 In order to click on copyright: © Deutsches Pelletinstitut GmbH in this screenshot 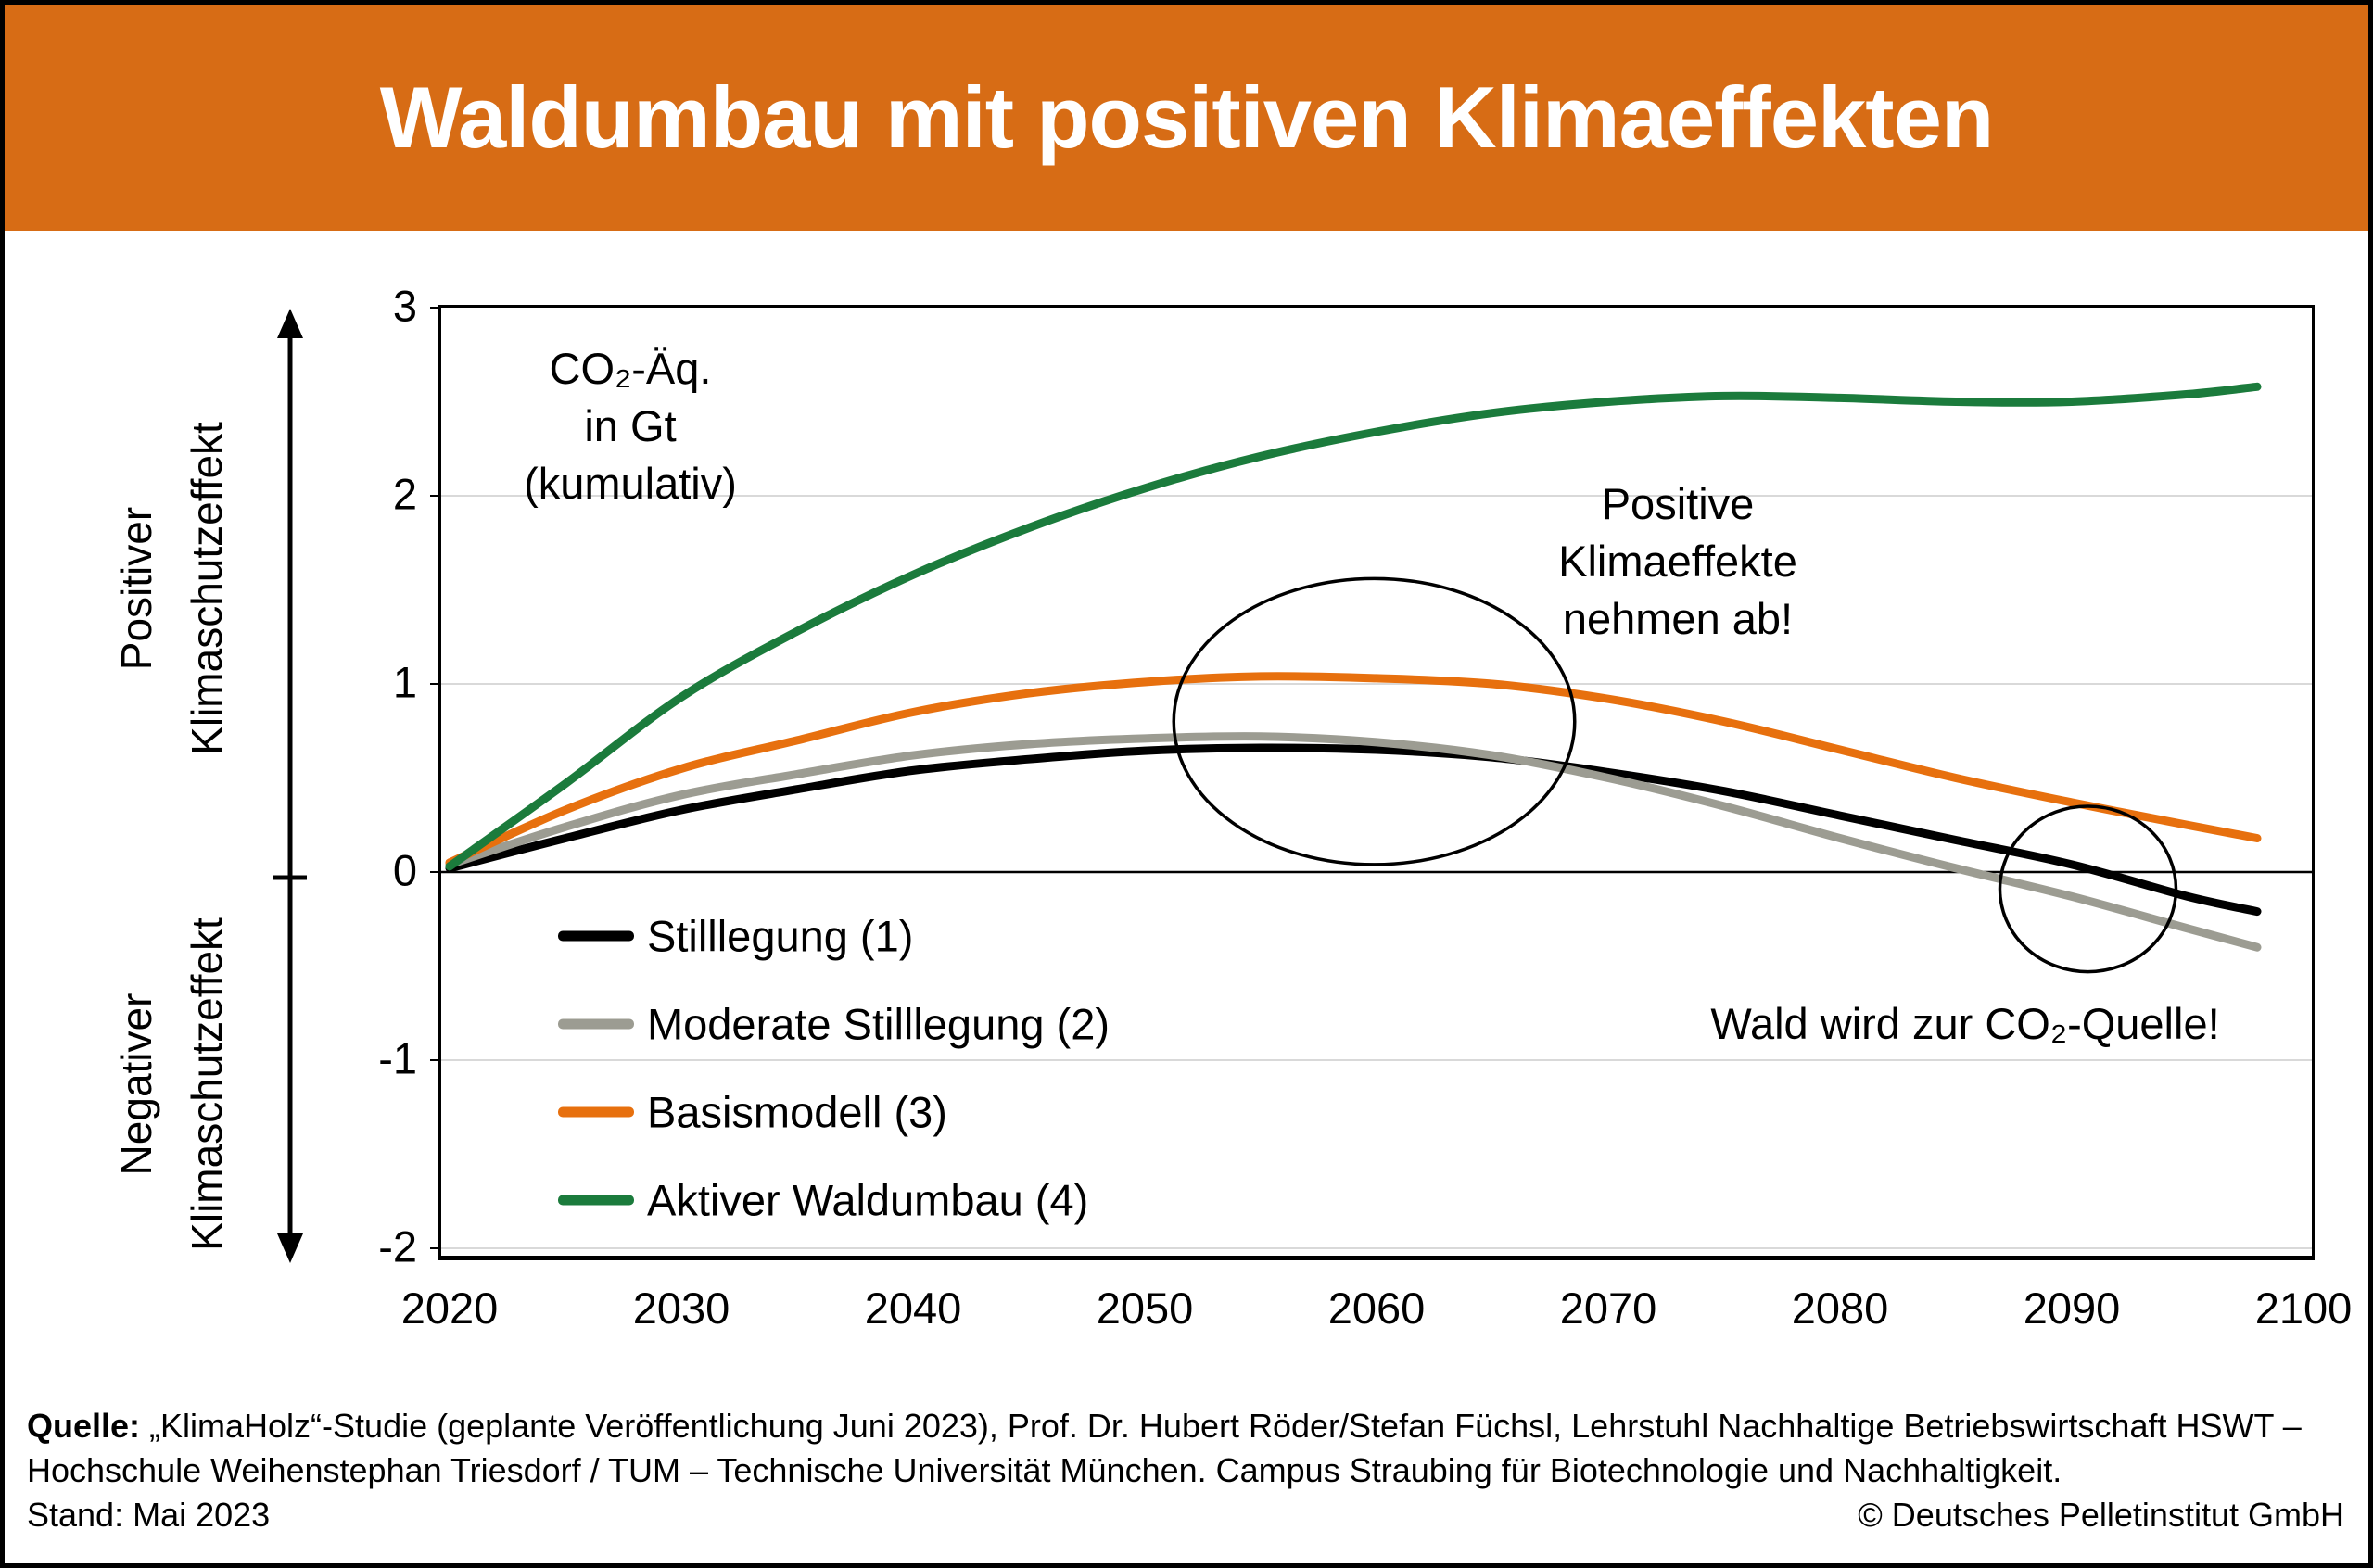, I will do `click(2101, 1515)`.